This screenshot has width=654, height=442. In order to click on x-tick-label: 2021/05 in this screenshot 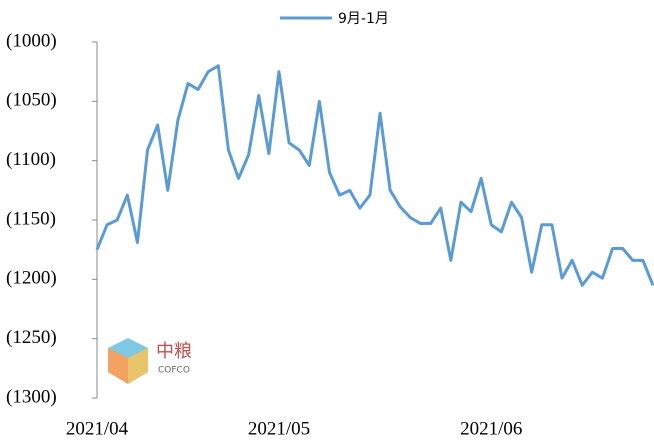, I will do `click(279, 428)`.